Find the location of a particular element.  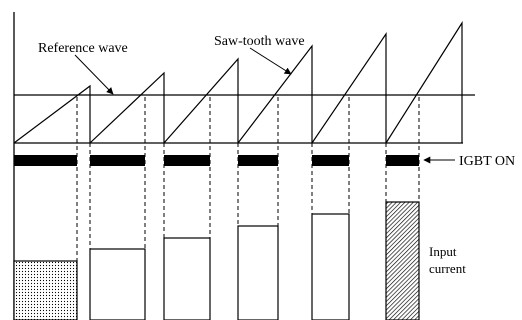

input-current-label-line1: Input is located at coordinates (443, 251).